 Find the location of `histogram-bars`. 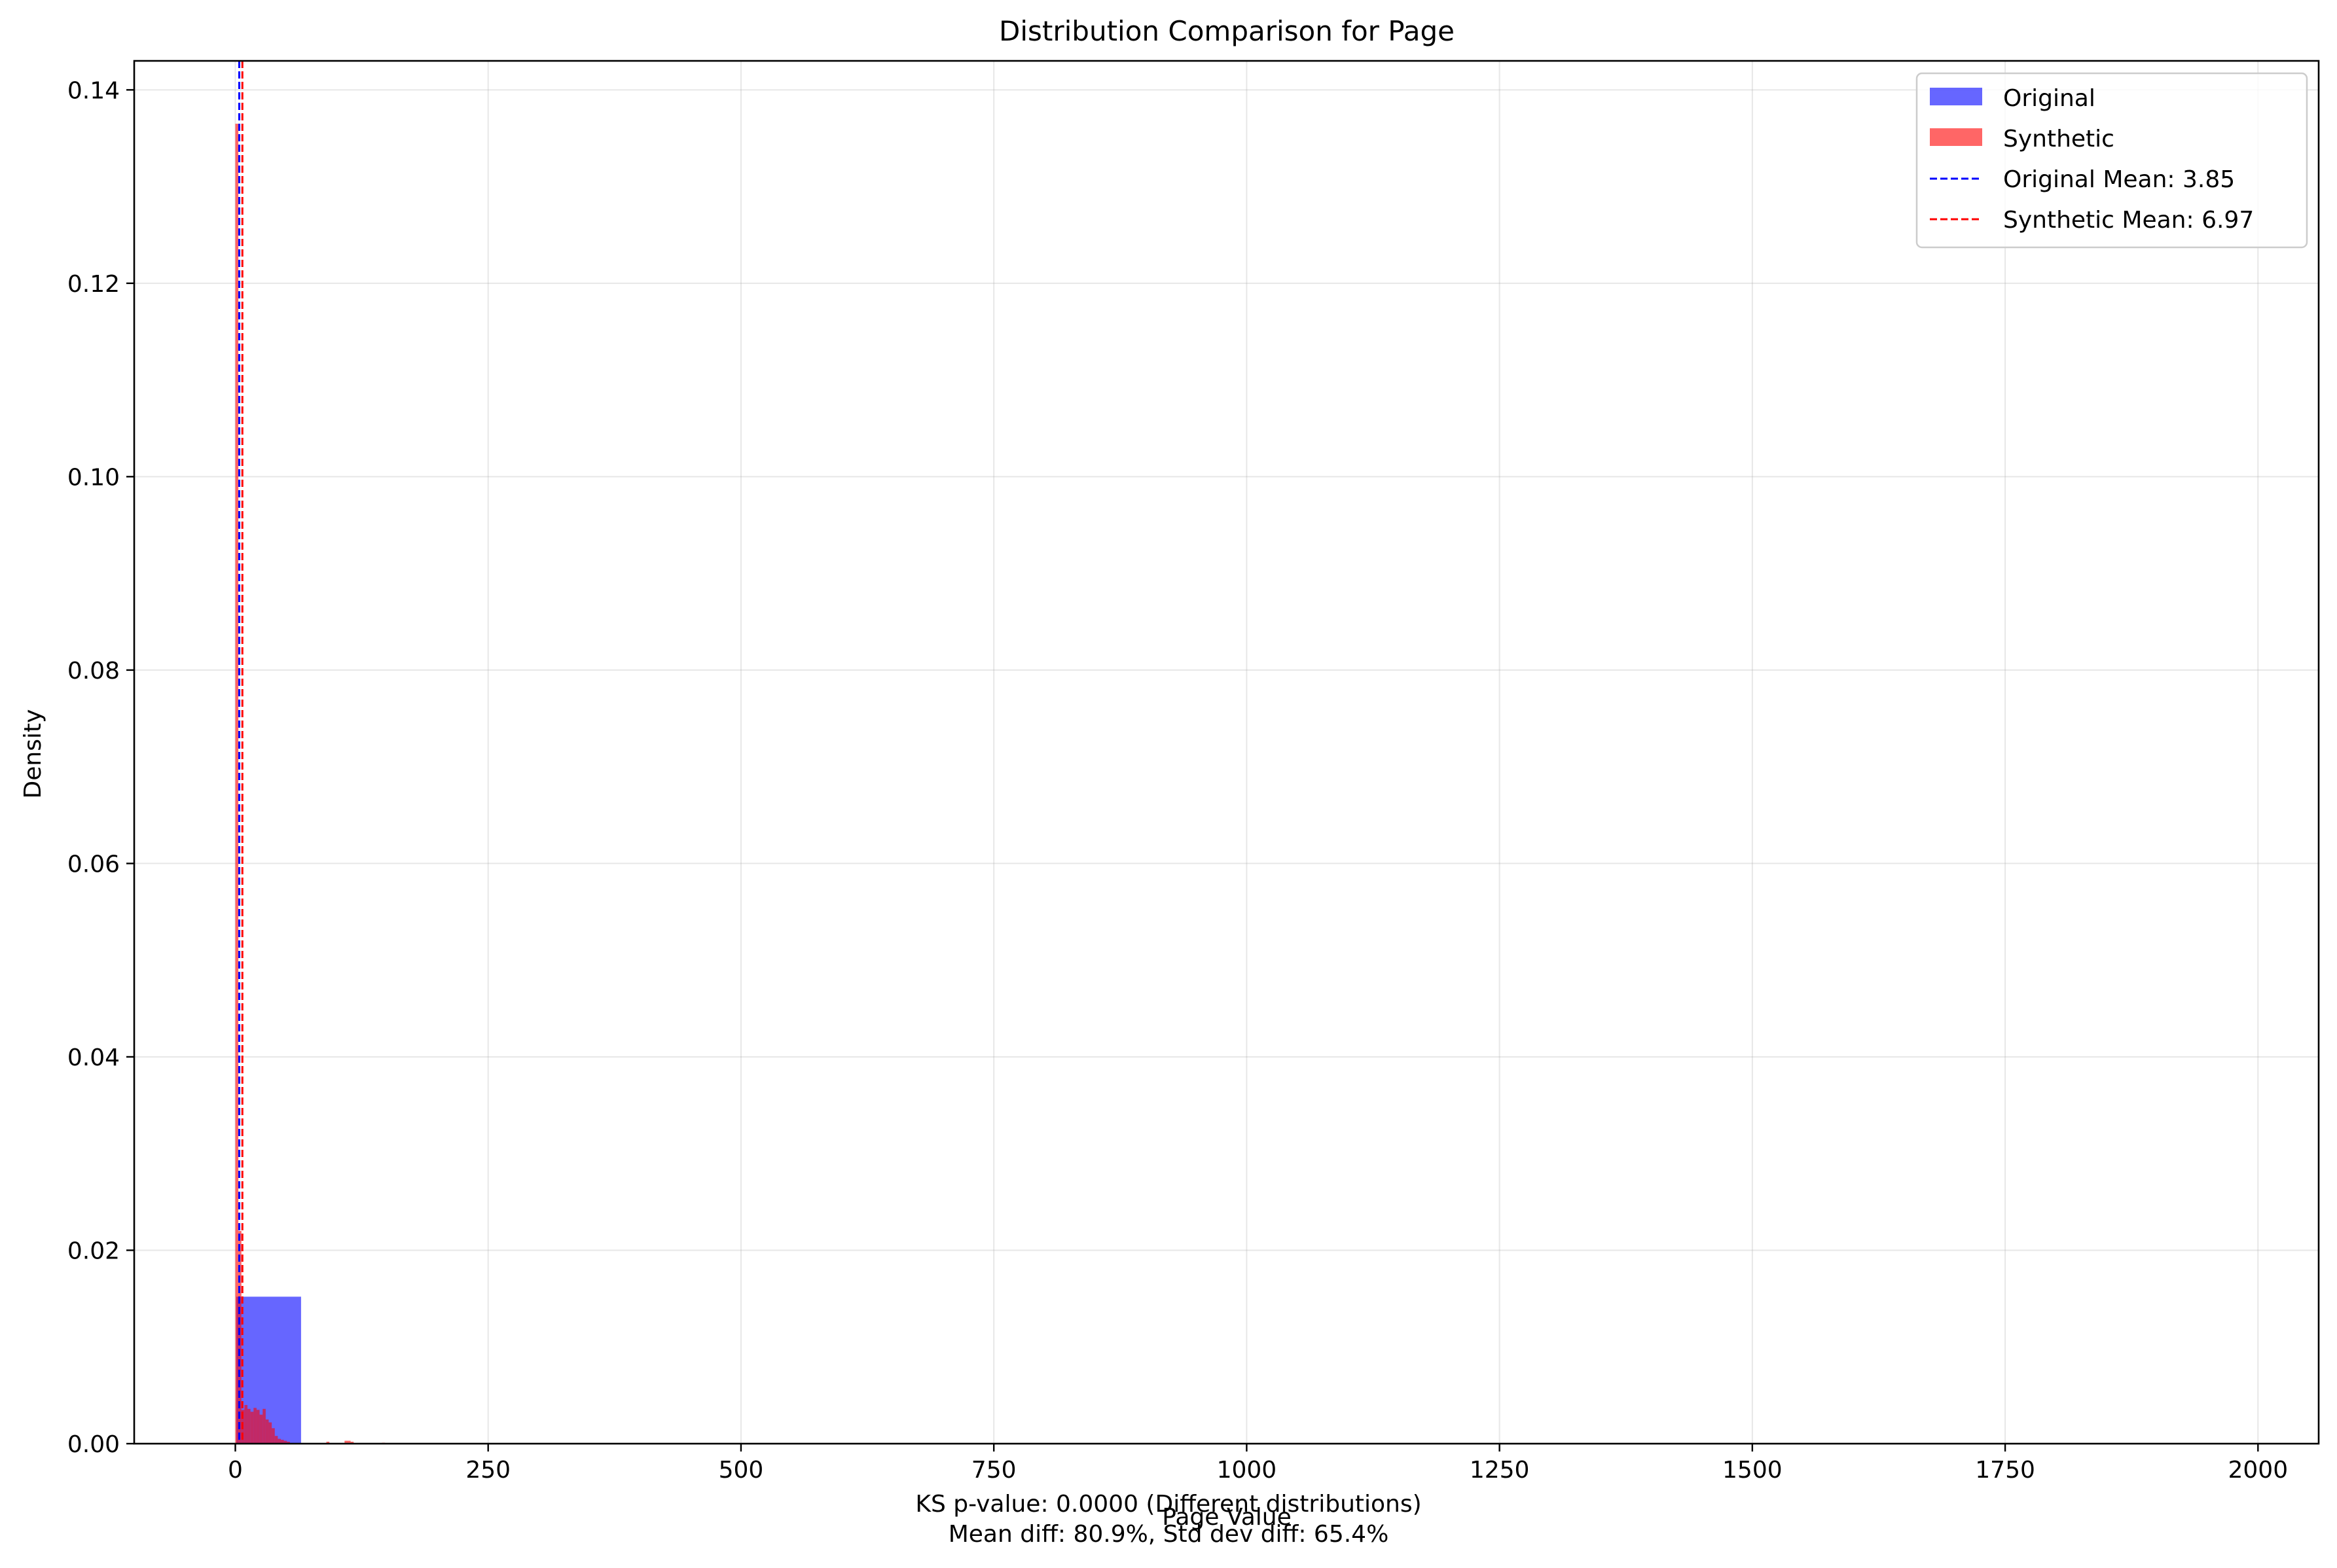

histogram-bars is located at coordinates (310, 784).